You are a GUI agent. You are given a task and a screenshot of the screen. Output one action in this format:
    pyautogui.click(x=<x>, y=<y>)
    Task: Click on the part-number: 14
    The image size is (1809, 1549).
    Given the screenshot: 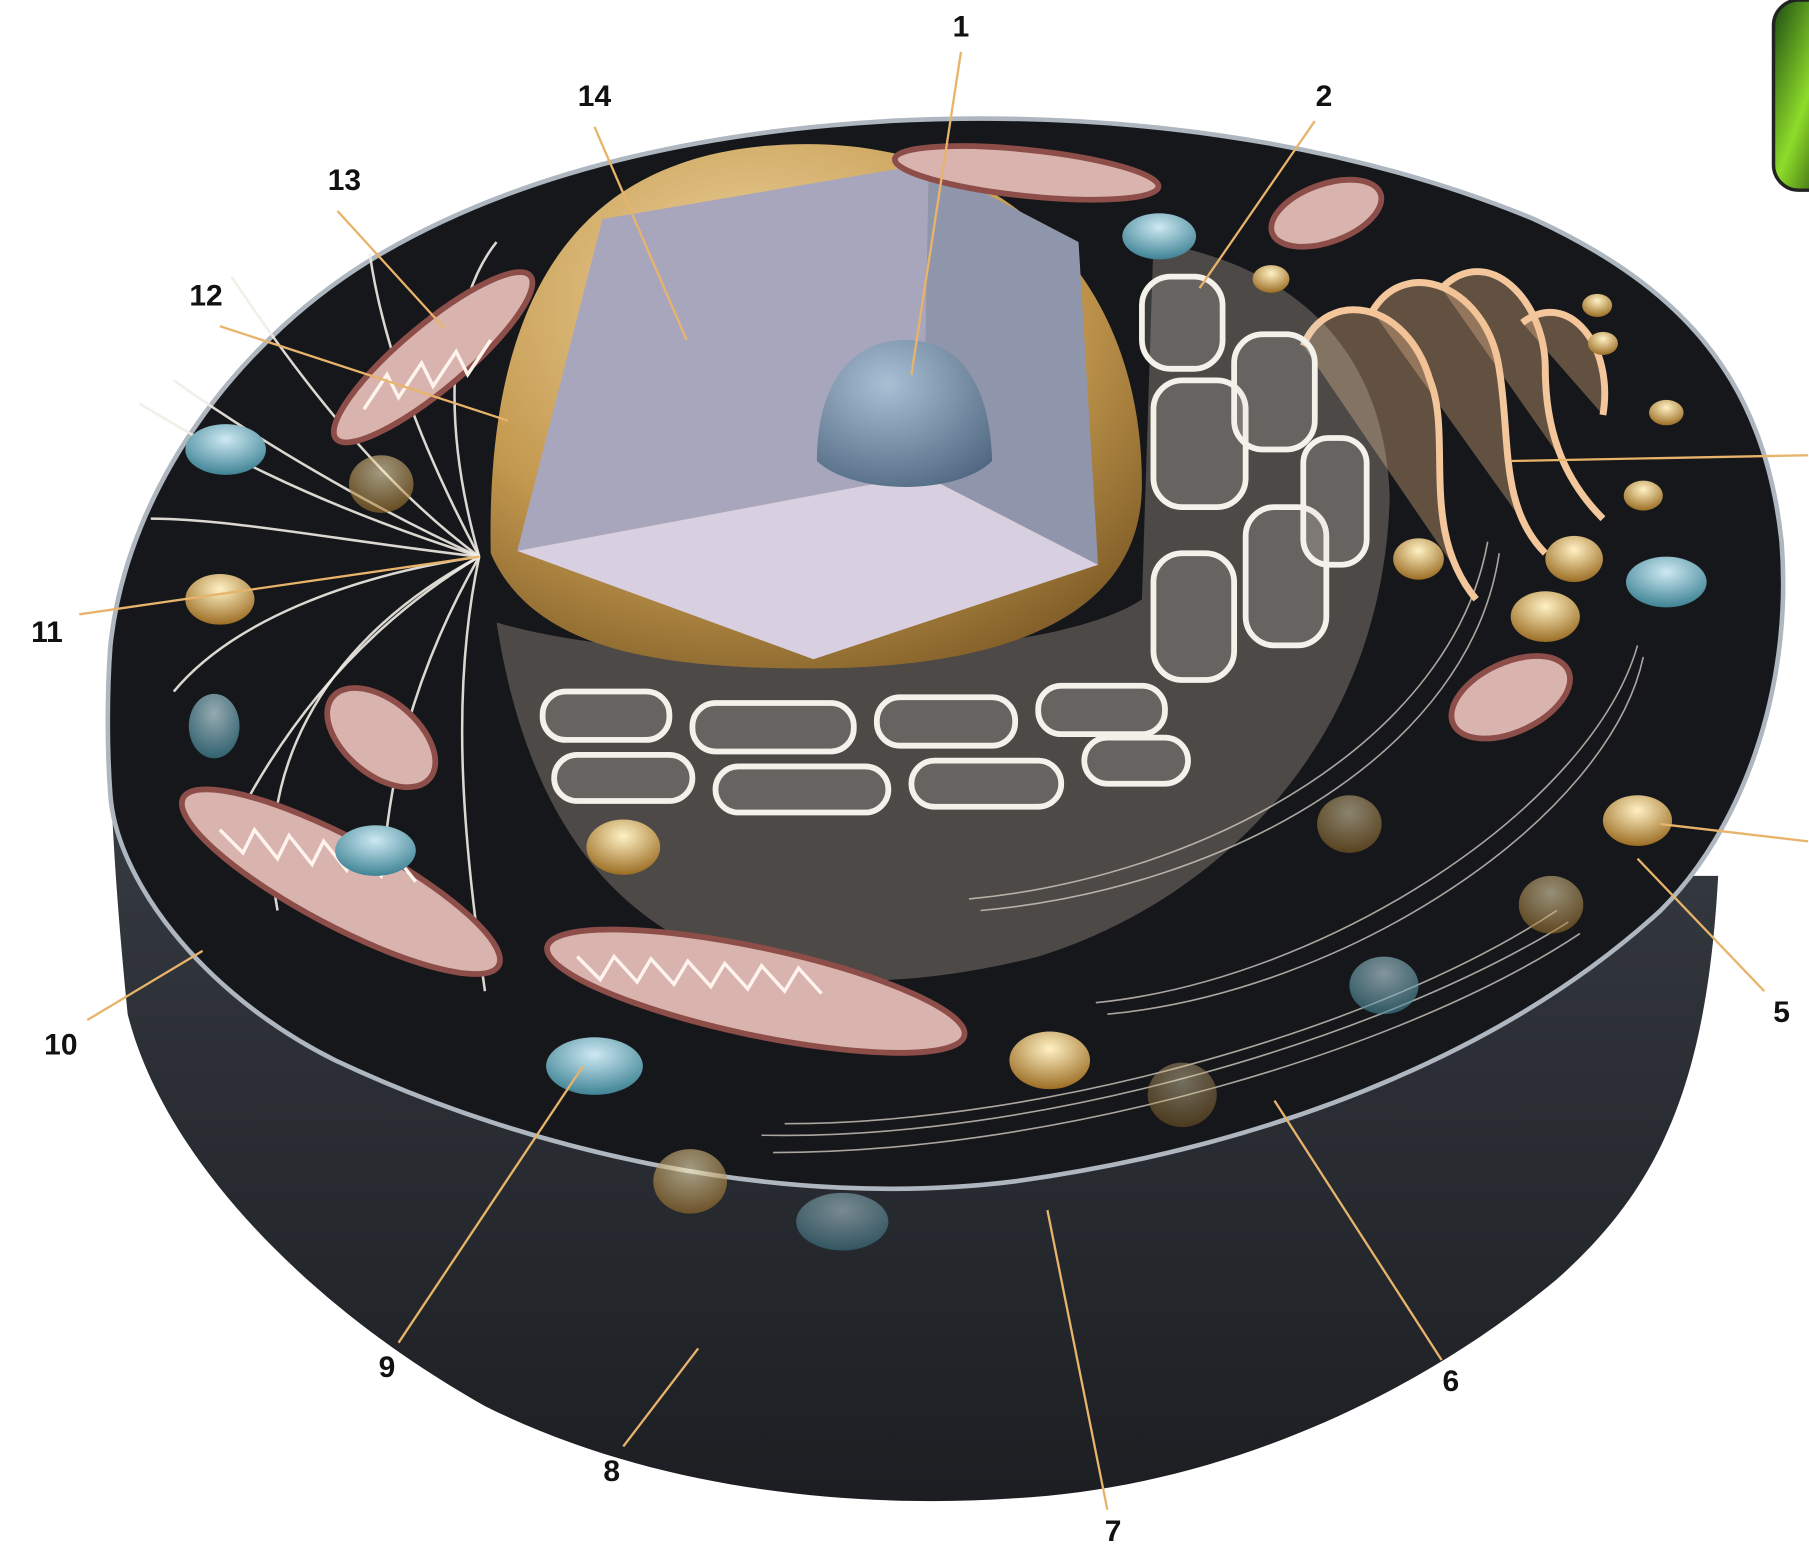 What is the action you would take?
    pyautogui.click(x=595, y=96)
    